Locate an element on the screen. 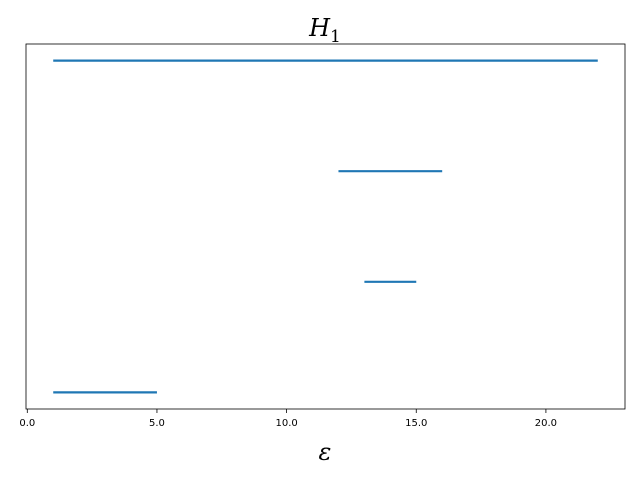  title-subscript: 1 is located at coordinates (335, 37).